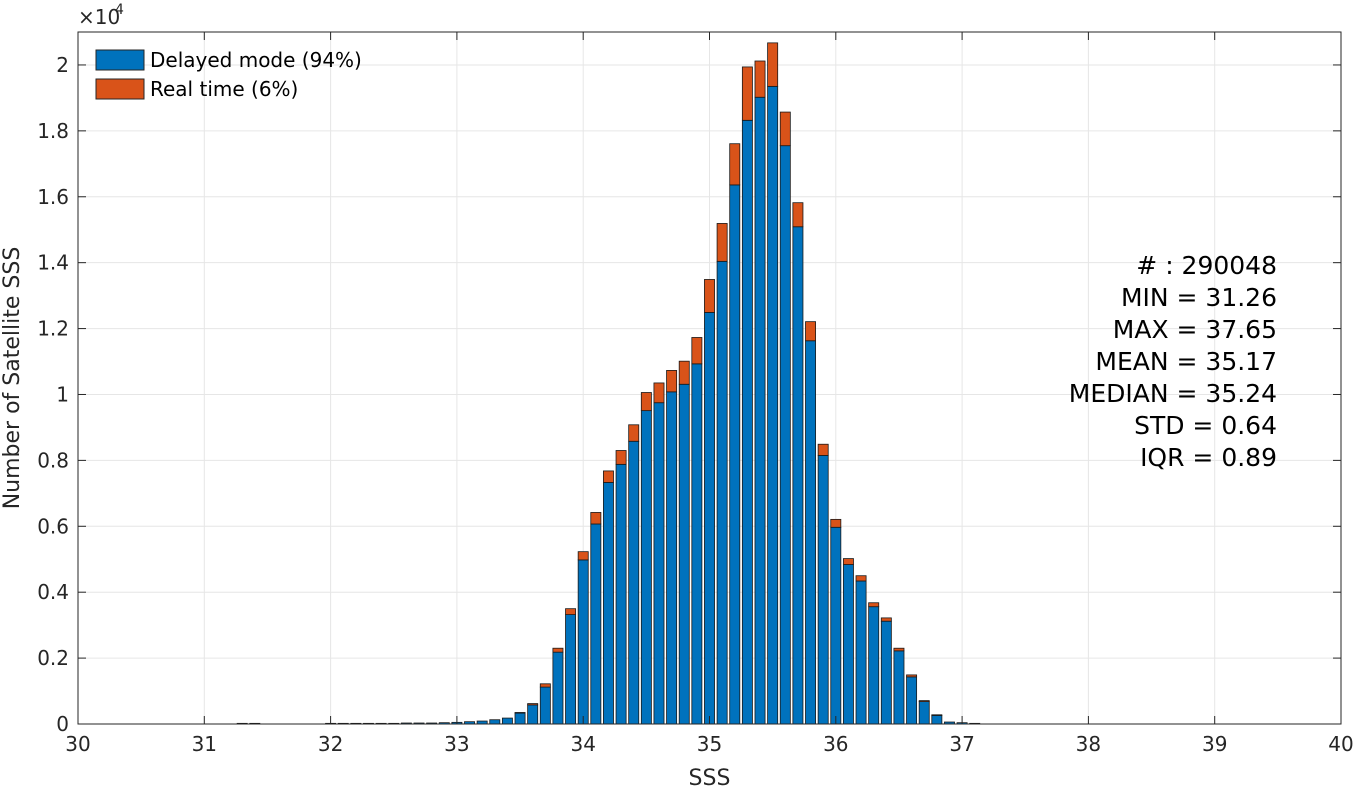 The height and width of the screenshot is (789, 1355). Describe the element at coordinates (53, 526) in the screenshot. I see `y-tick-label: 0.6` at that location.